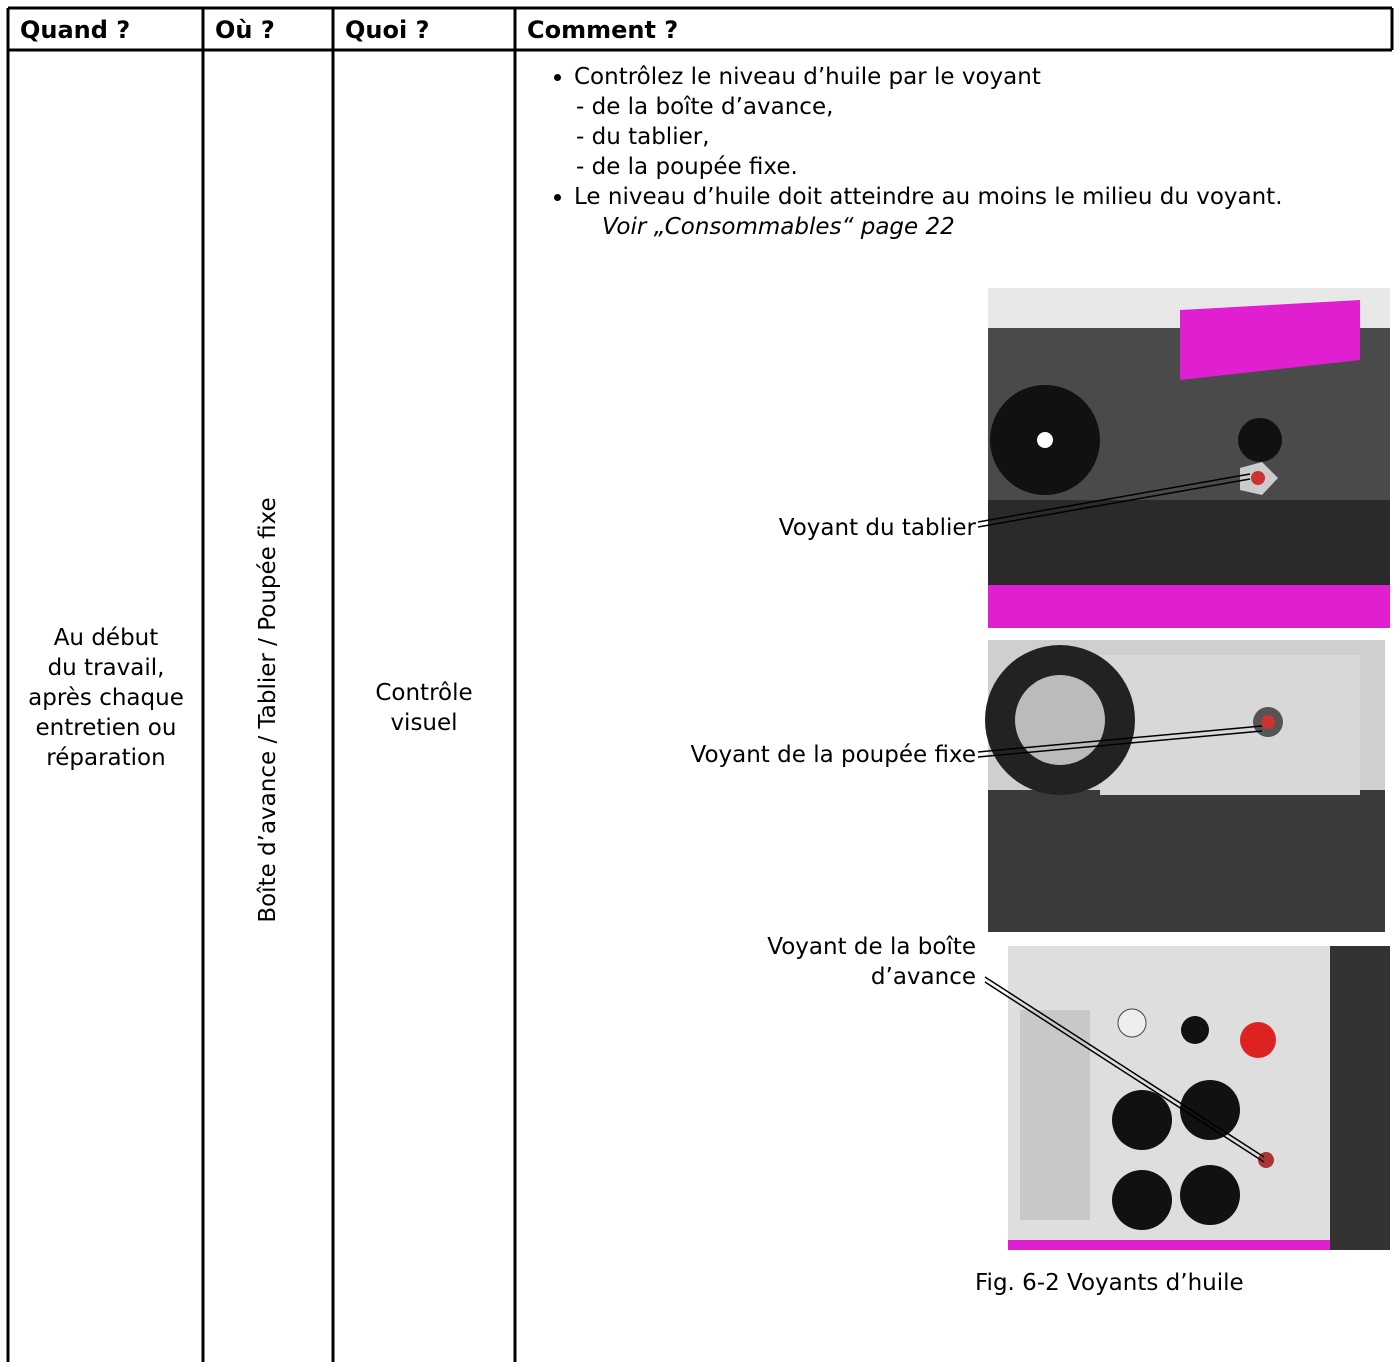 Image resolution: width=1394 pixels, height=1362 pixels. Describe the element at coordinates (424, 693) in the screenshot. I see `text-line: Contrôle` at that location.